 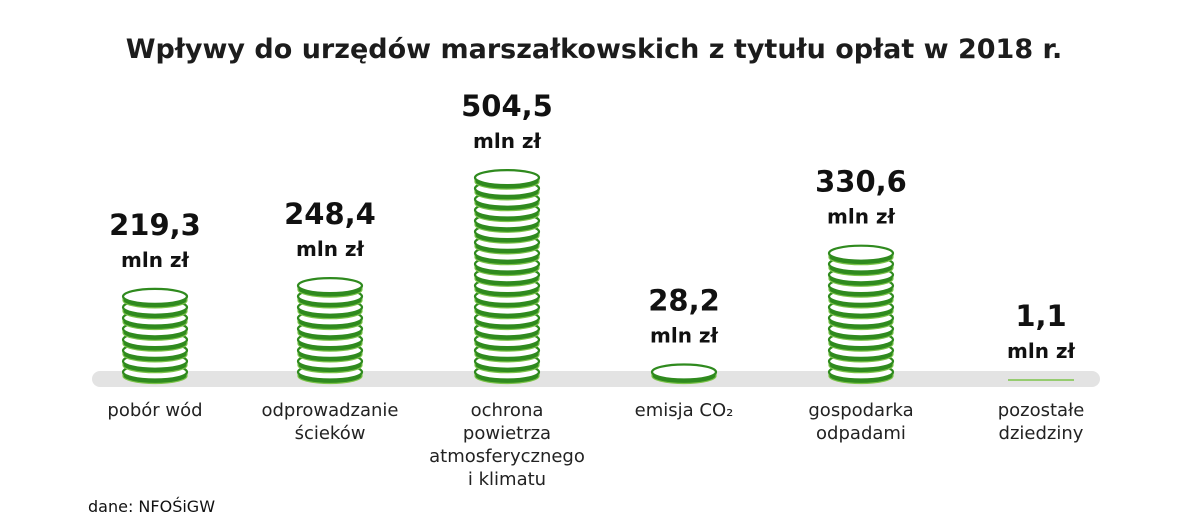 I want to click on value-label-3: 504,5, so click(x=507, y=106).